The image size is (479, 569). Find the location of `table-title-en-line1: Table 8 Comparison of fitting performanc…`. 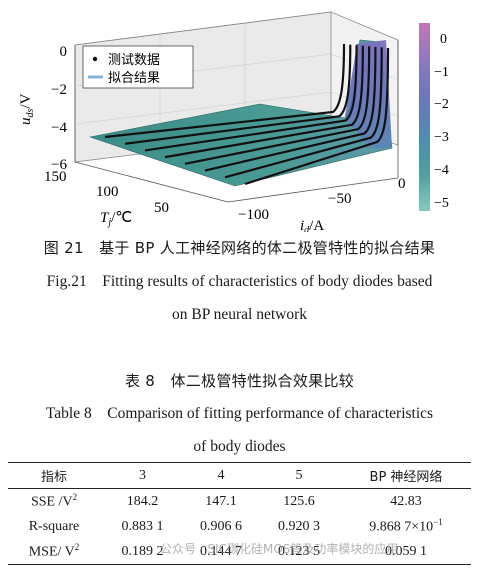

table-title-en-line1: Table 8 Comparison of fitting performanc… is located at coordinates (239, 413).